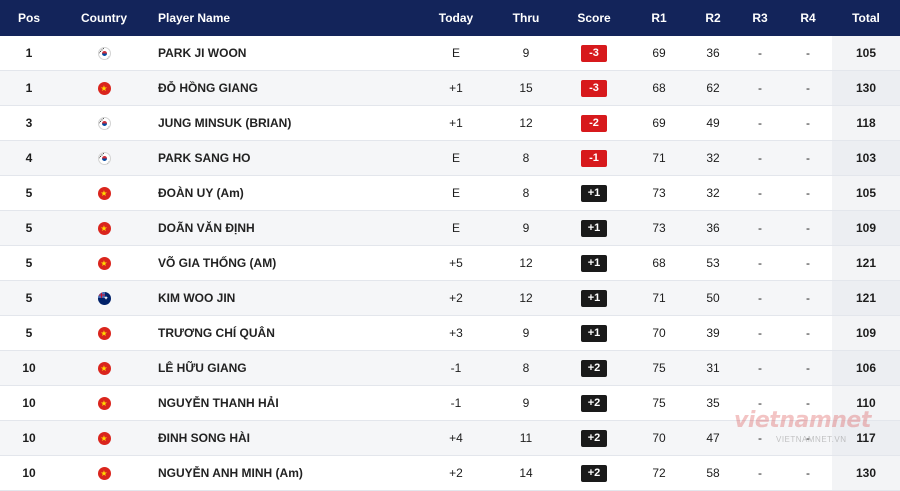 This screenshot has height=491, width=900. I want to click on row-player-name: NGUYỄN THANH HẢI, so click(218, 403).